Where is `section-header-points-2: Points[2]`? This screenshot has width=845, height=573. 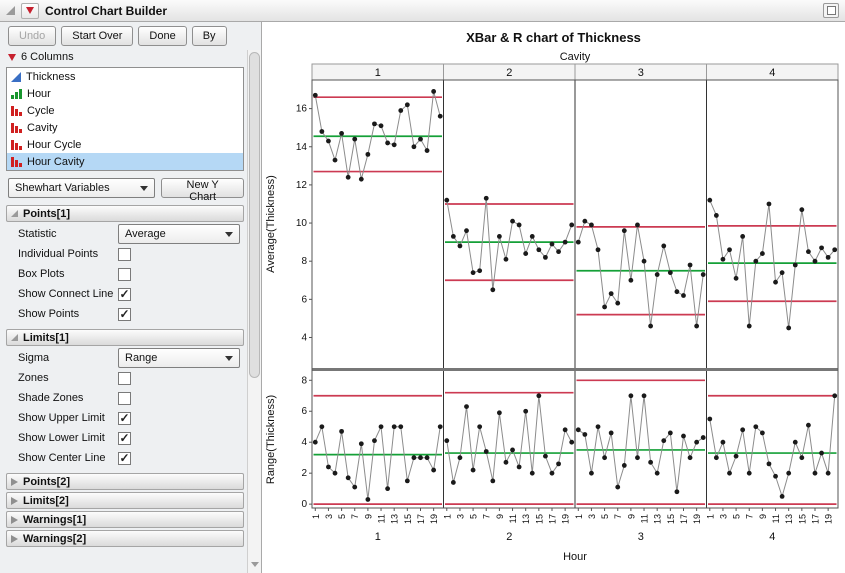 section-header-points-2: Points[2] is located at coordinates (125, 481).